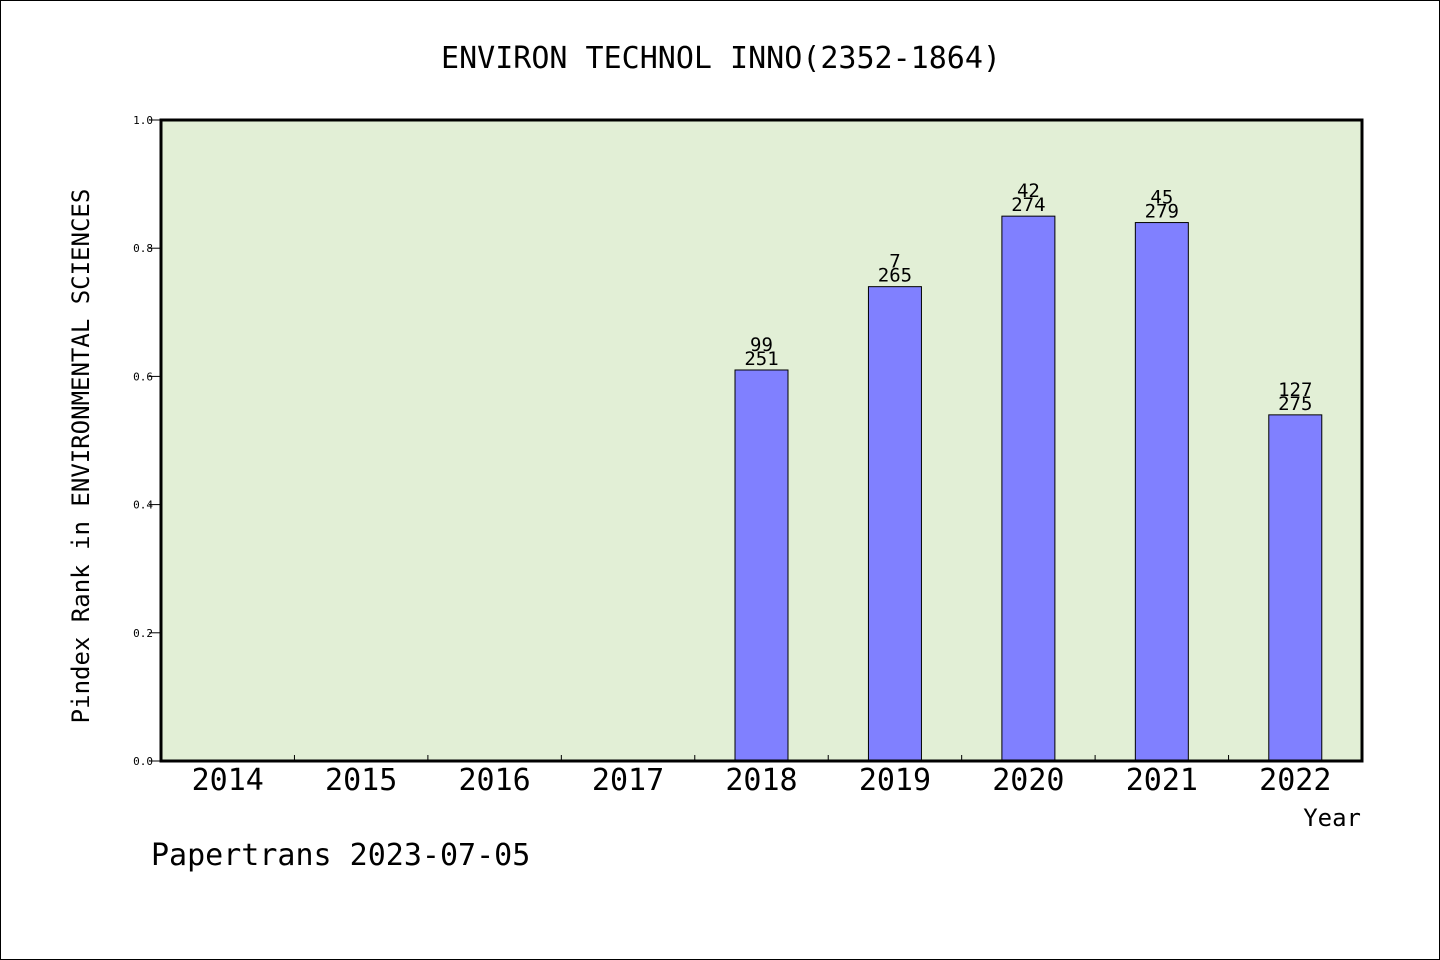 The height and width of the screenshot is (960, 1440). I want to click on rank-label-2019: 7, so click(894, 262).